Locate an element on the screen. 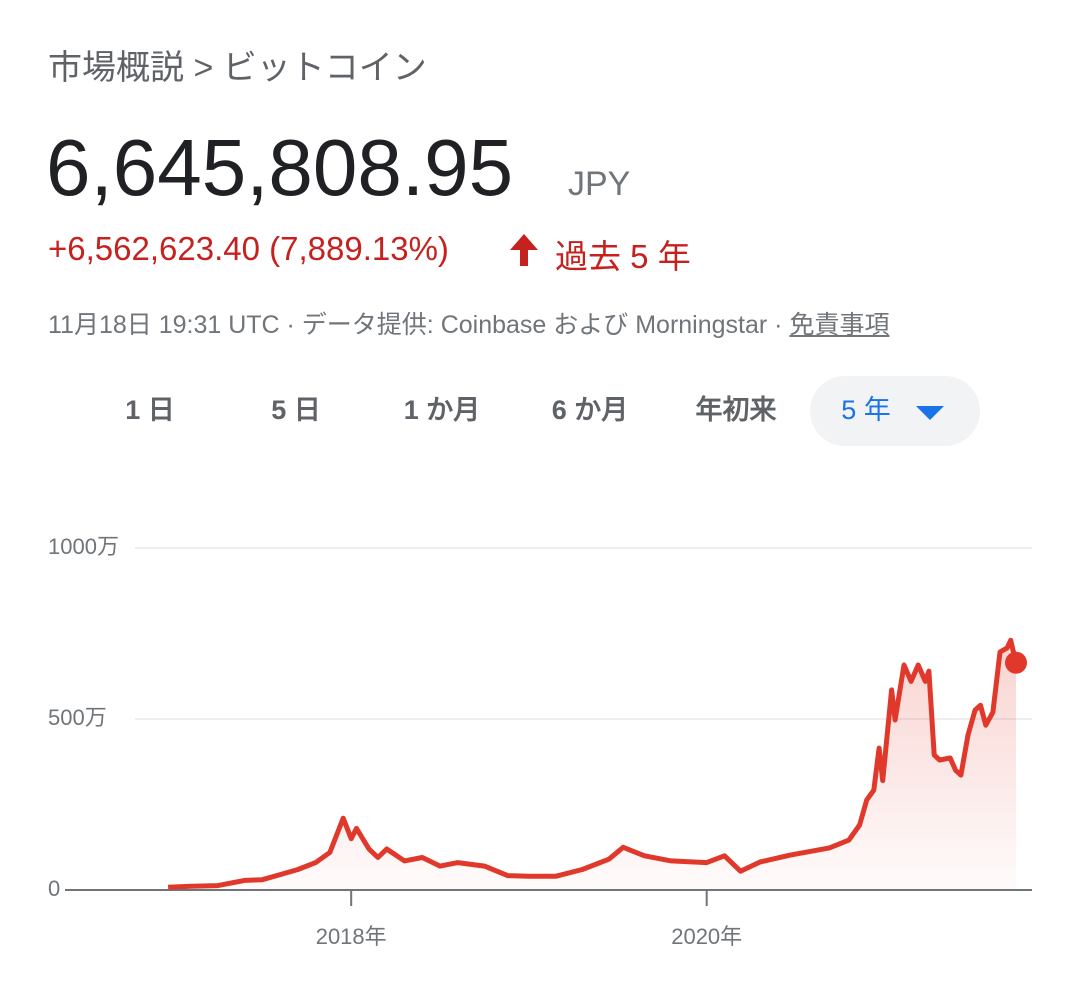 The width and height of the screenshot is (1080, 999). y-tick-label: 500万 is located at coordinates (77, 717).